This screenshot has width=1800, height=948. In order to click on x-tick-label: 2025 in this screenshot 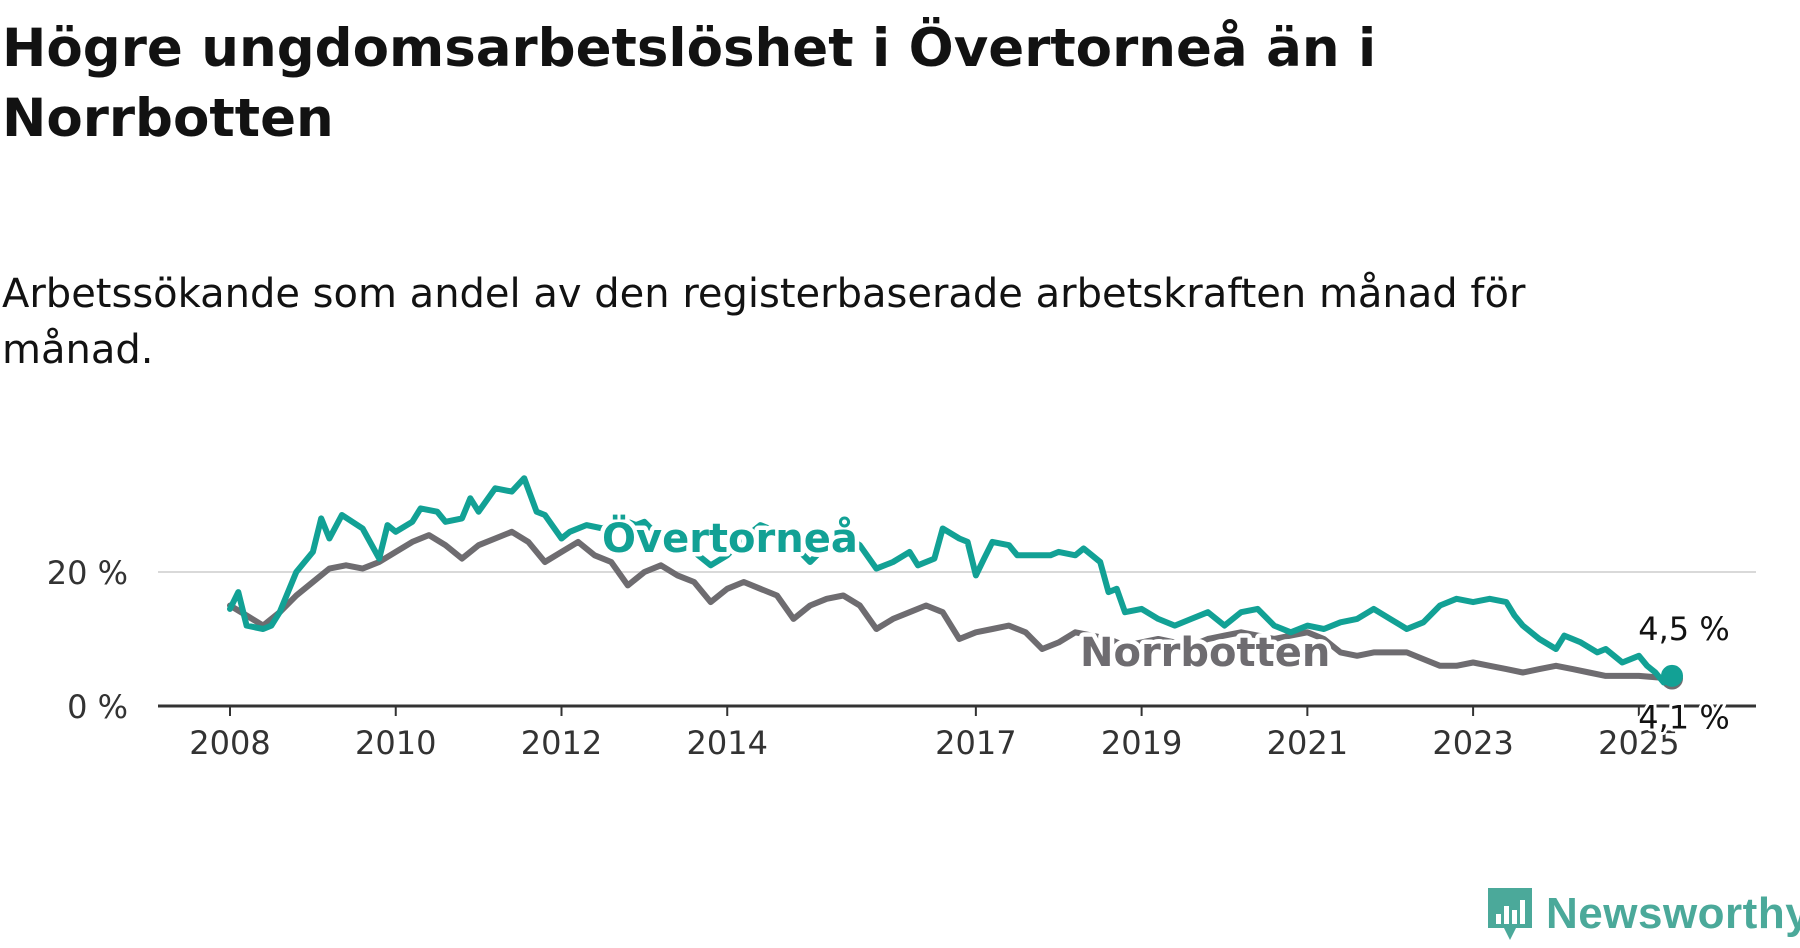, I will do `click(1638, 743)`.